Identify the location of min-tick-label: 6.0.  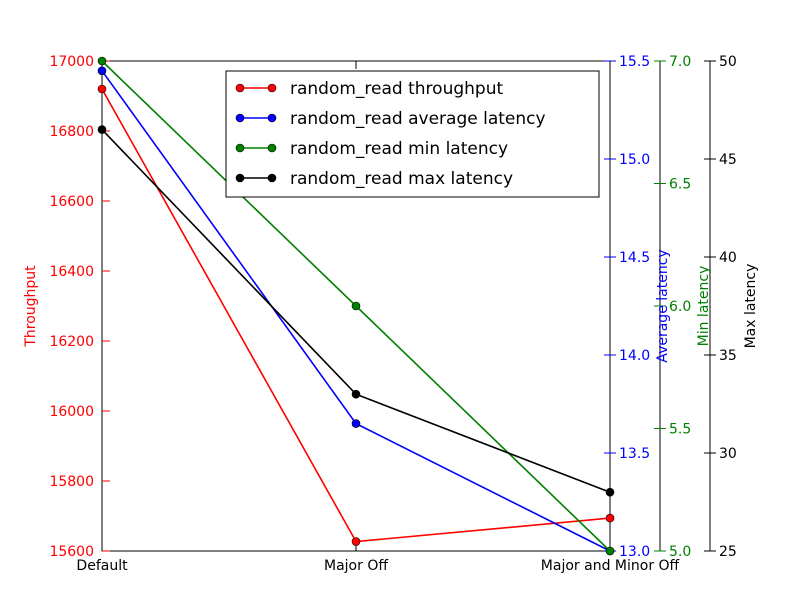
(680, 307).